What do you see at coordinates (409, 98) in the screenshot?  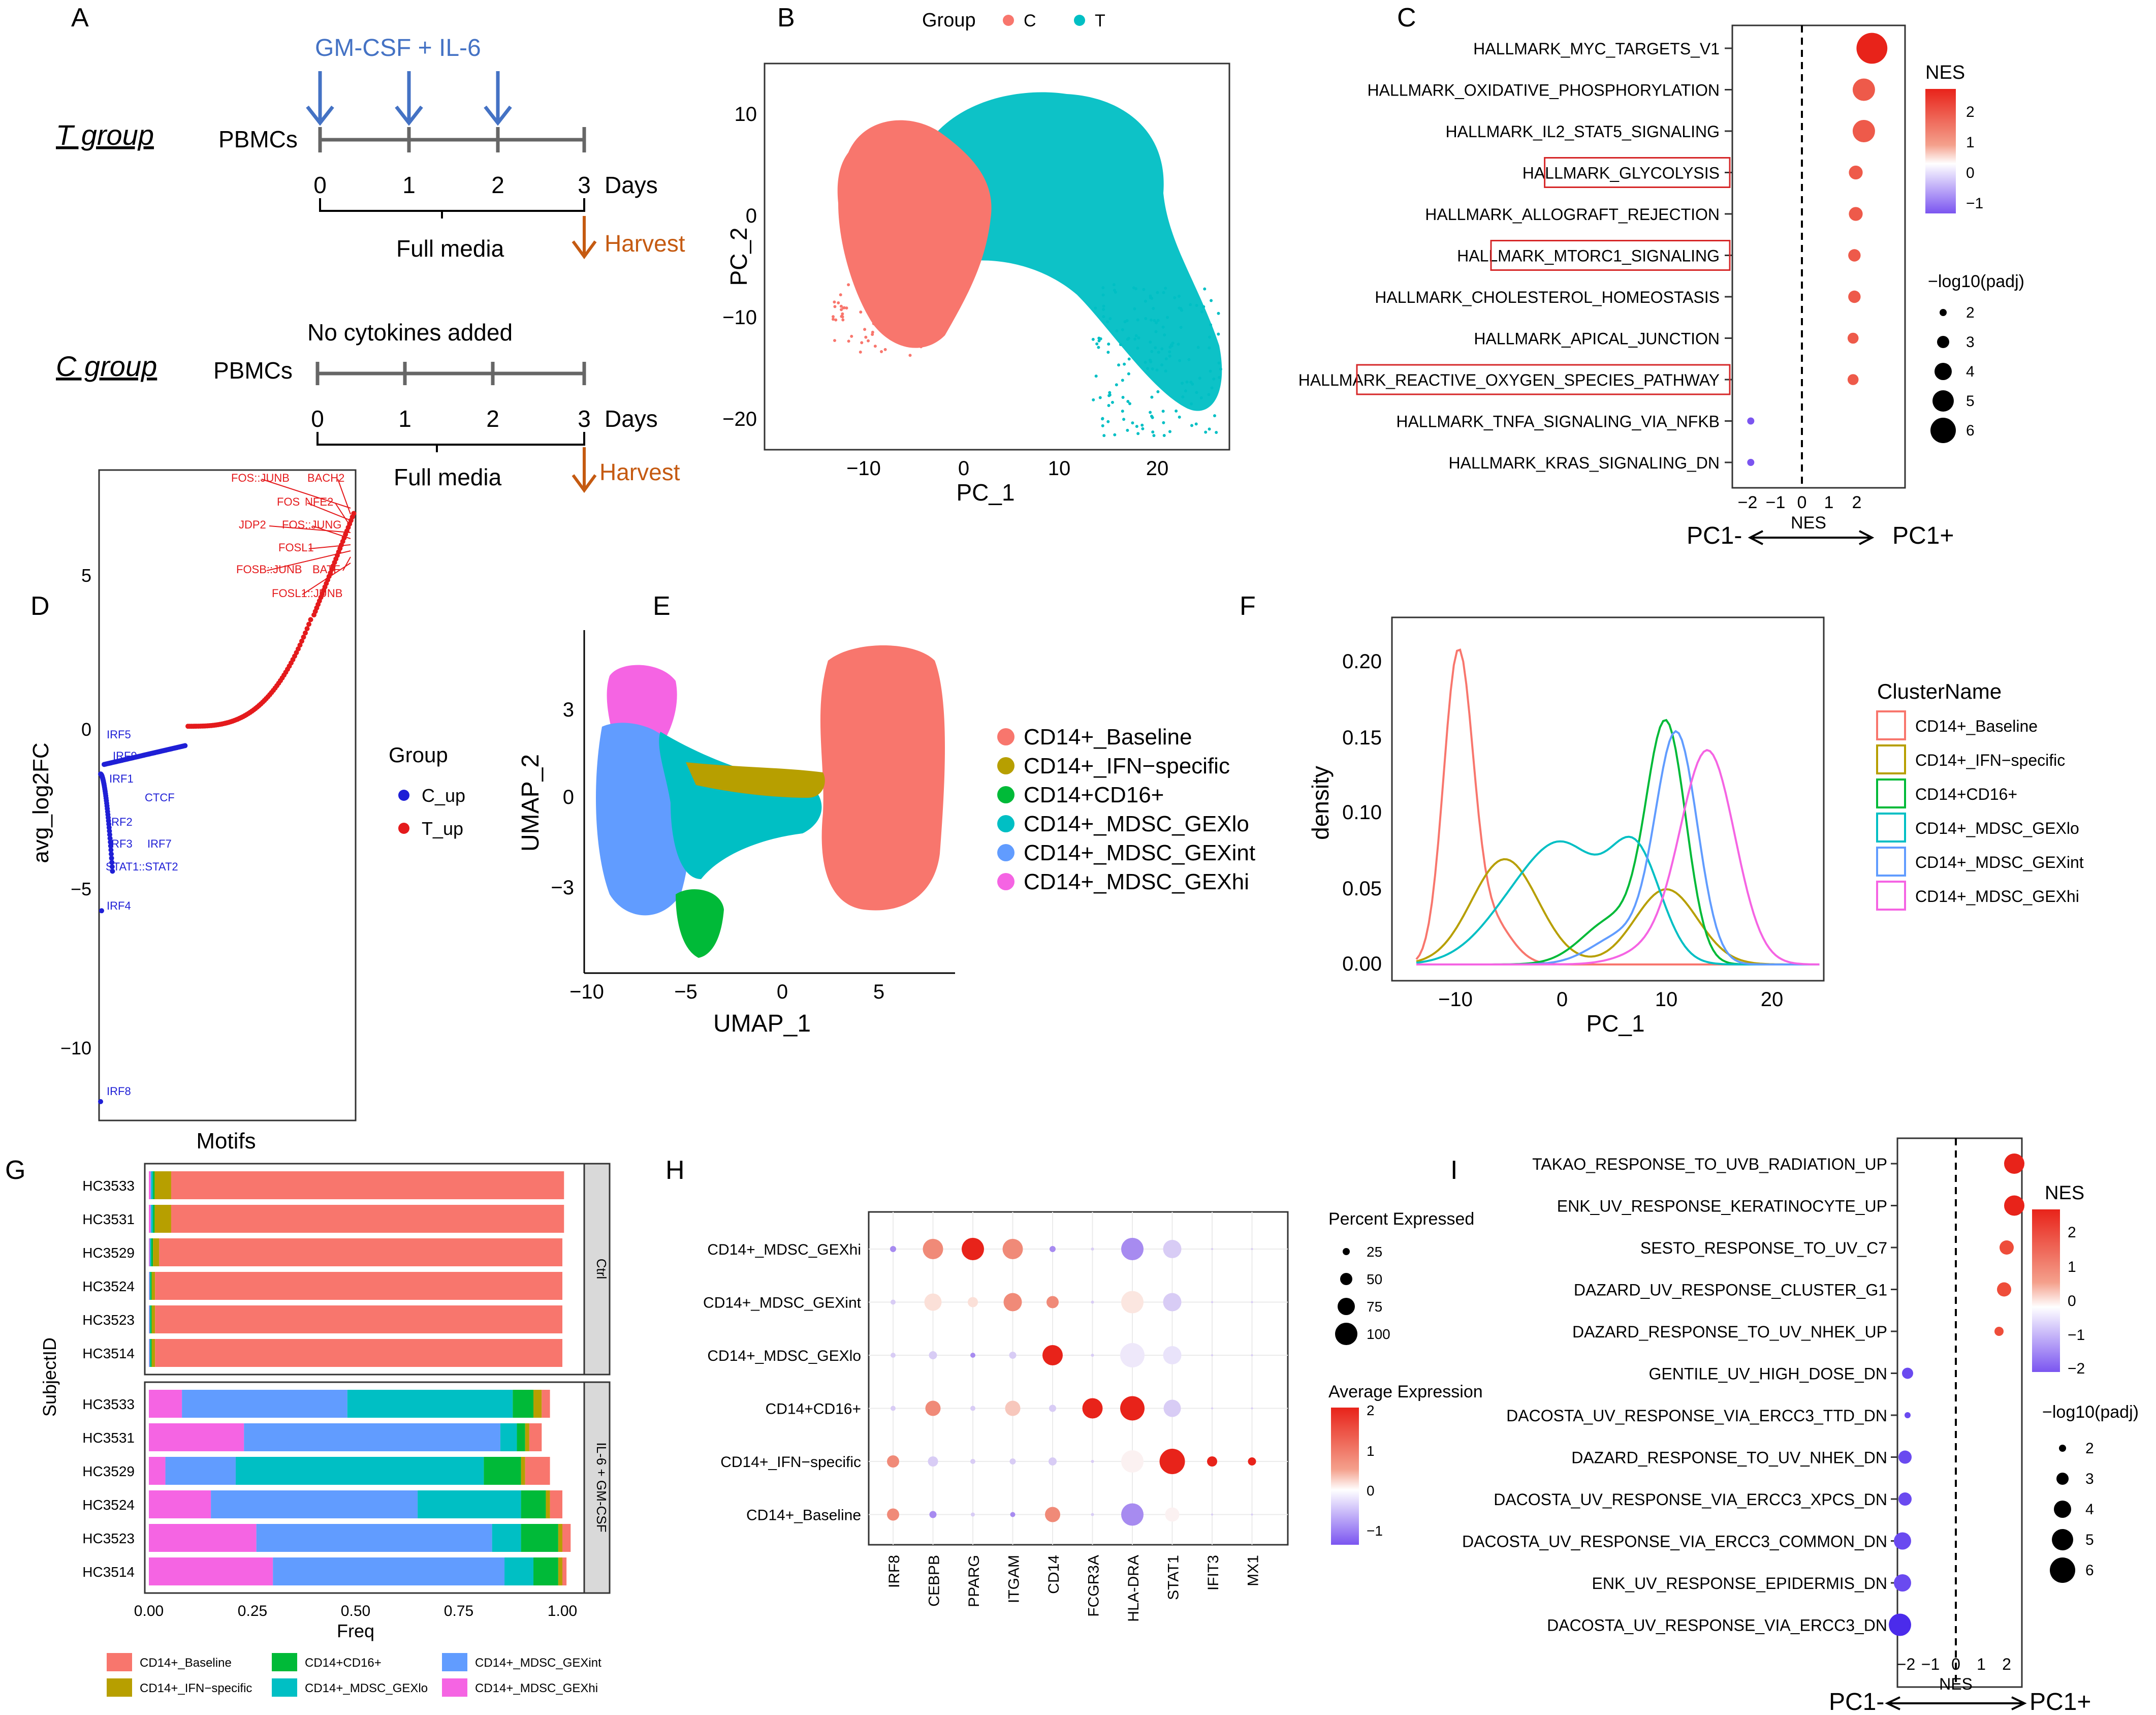 I see `cytokine-arrows` at bounding box center [409, 98].